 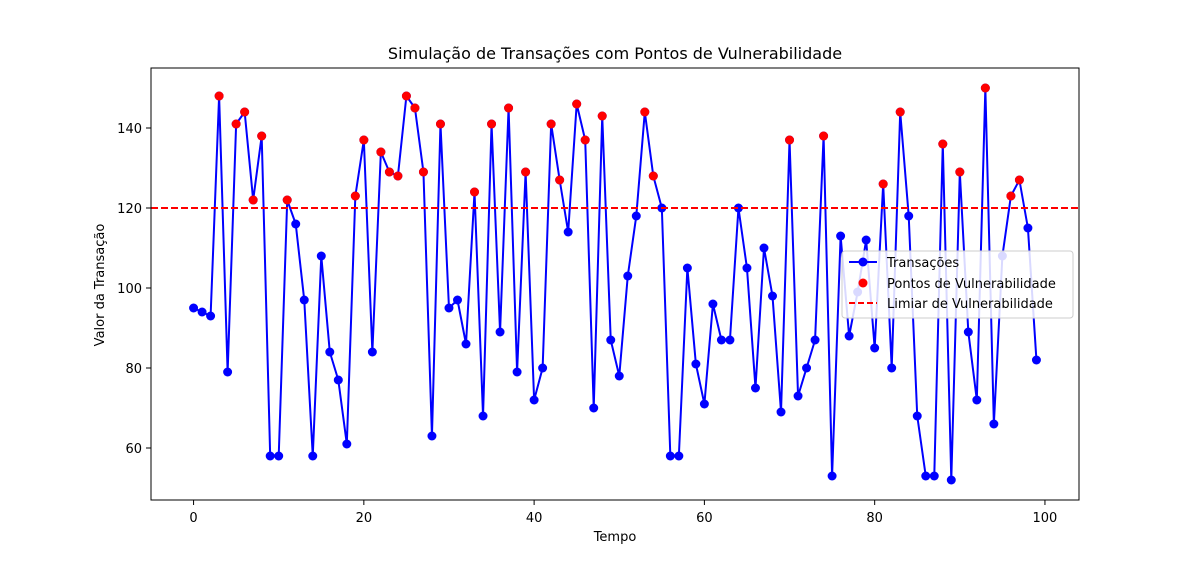 I want to click on x-tick-label: 0, so click(x=193, y=518).